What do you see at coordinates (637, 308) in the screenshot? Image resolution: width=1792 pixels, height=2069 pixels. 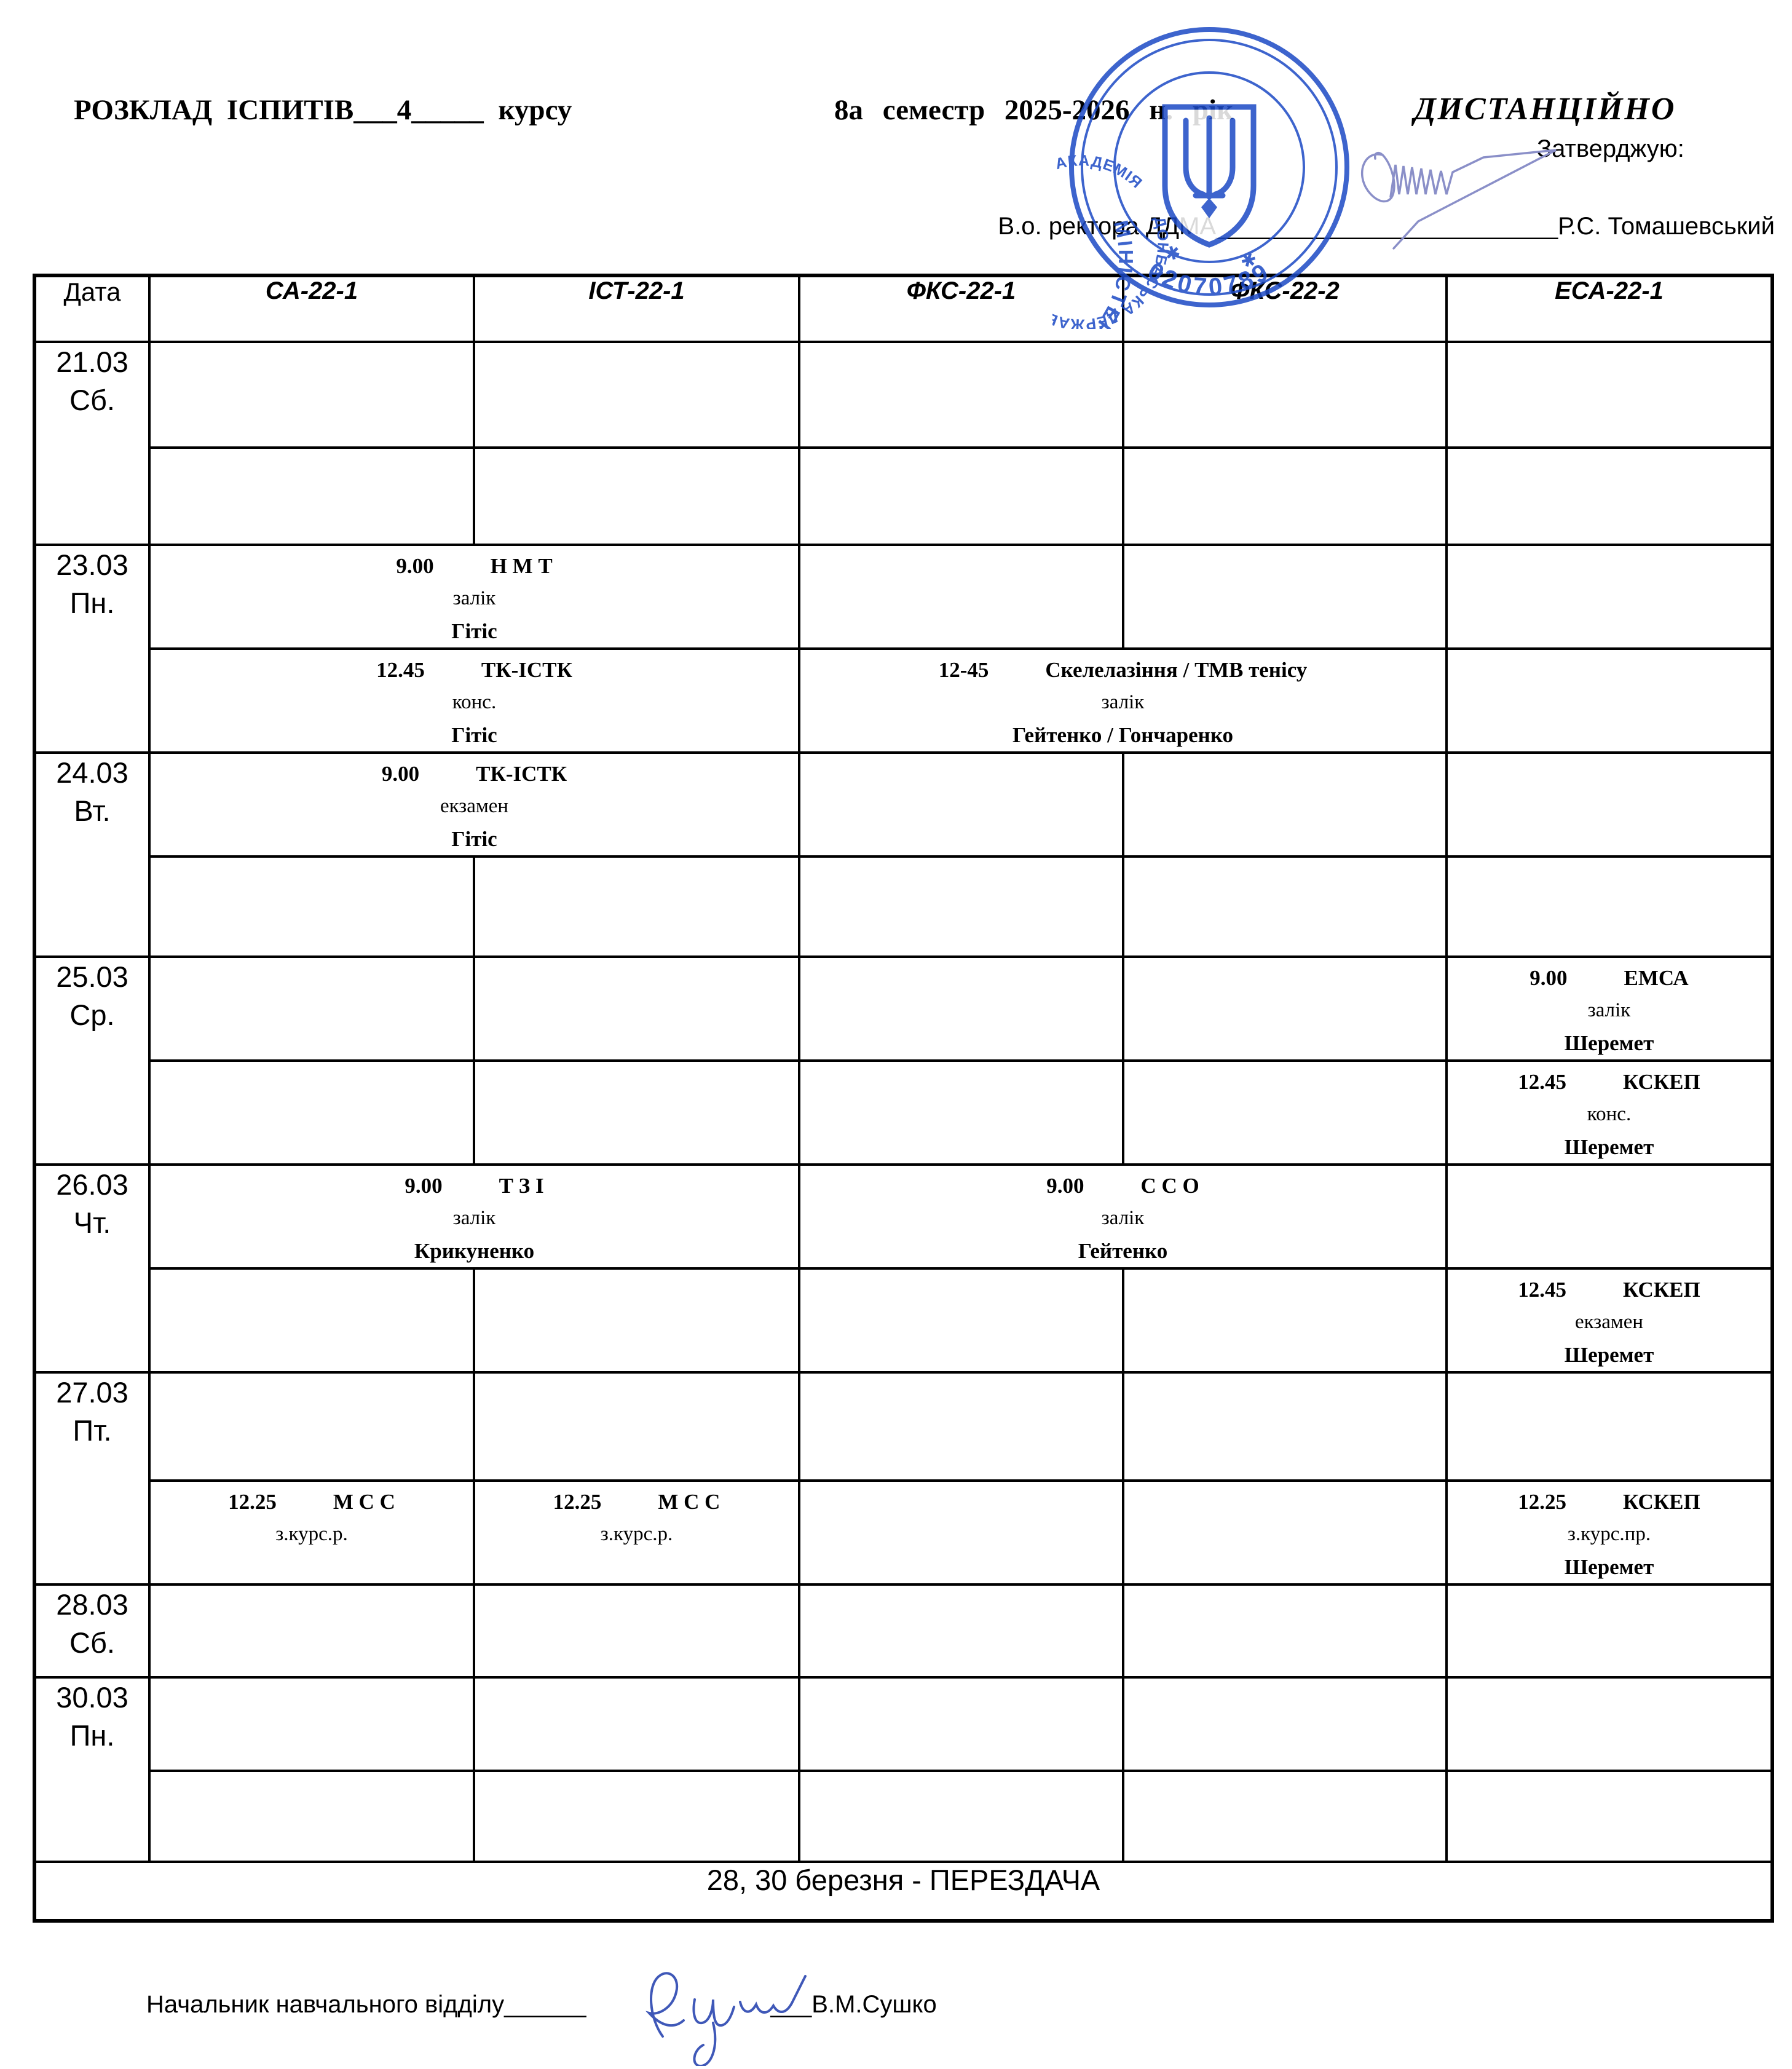 I see `group-header-ist: ІСТ-22-1` at bounding box center [637, 308].